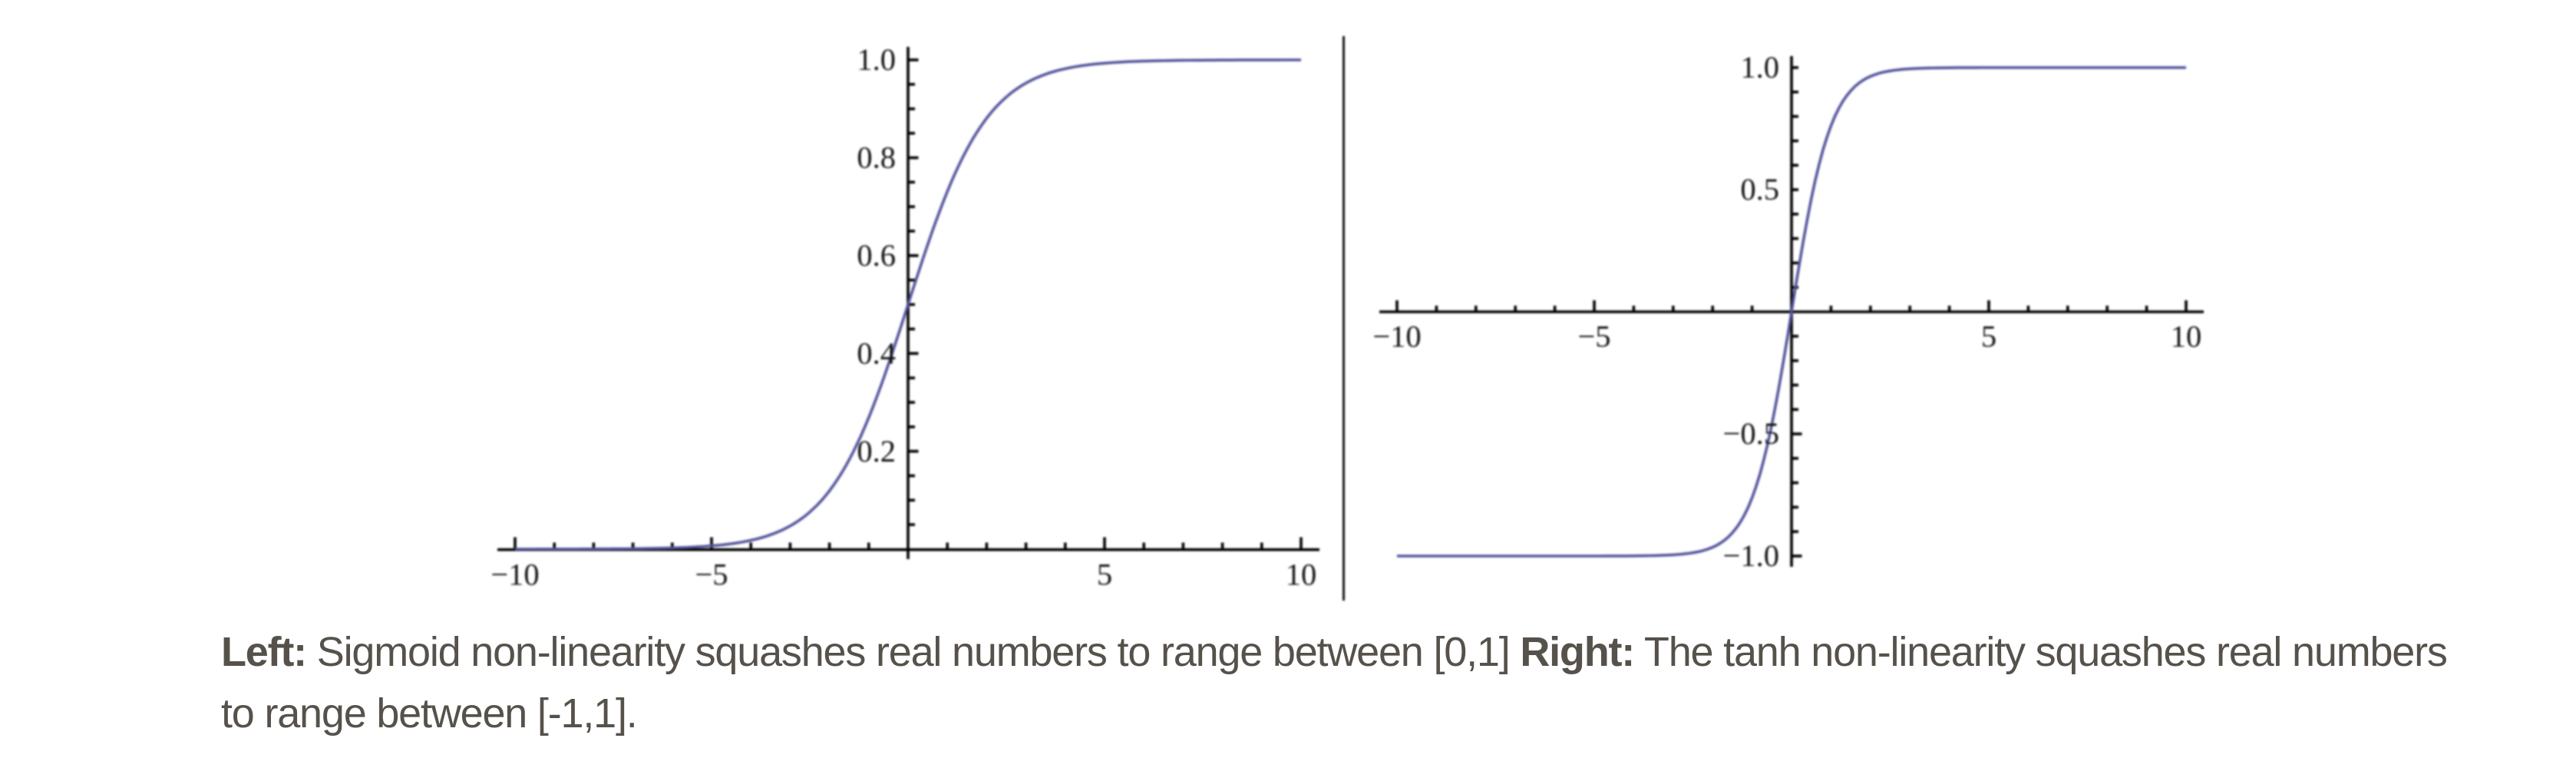  I want to click on svg-text: 0.5, so click(1759, 189).